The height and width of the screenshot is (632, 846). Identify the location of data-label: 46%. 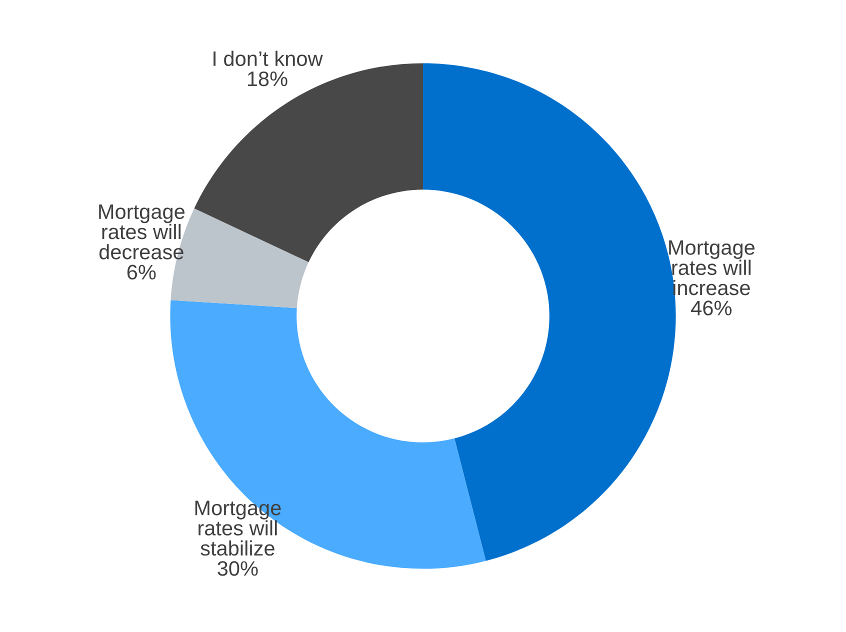
(711, 308).